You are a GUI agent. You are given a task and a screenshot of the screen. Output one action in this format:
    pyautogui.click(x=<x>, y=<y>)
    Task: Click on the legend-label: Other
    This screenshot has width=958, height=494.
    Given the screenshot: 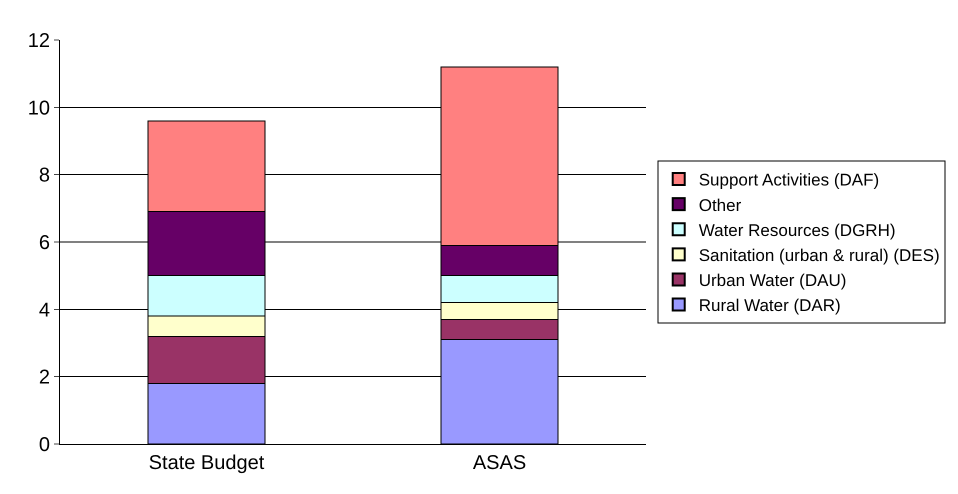 What is the action you would take?
    pyautogui.click(x=720, y=205)
    